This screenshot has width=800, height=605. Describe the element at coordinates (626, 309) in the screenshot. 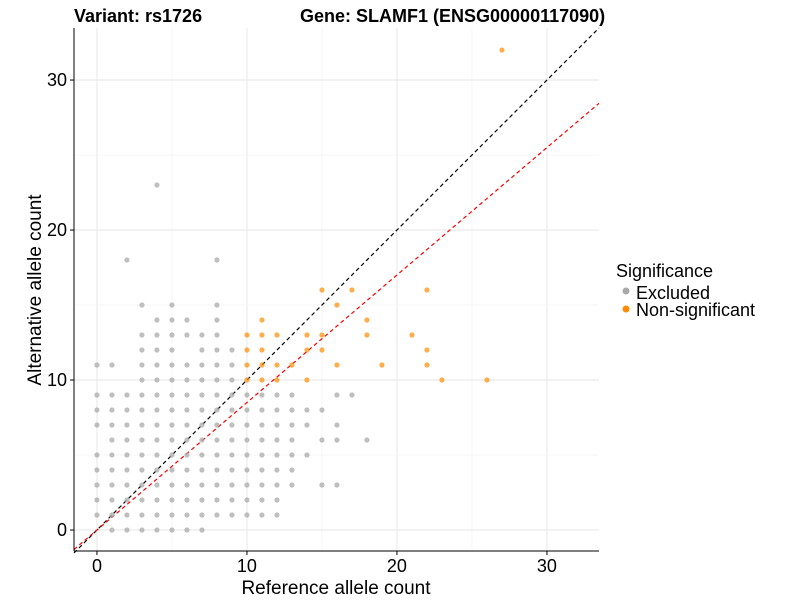

I see `legend-key-non-significant` at that location.